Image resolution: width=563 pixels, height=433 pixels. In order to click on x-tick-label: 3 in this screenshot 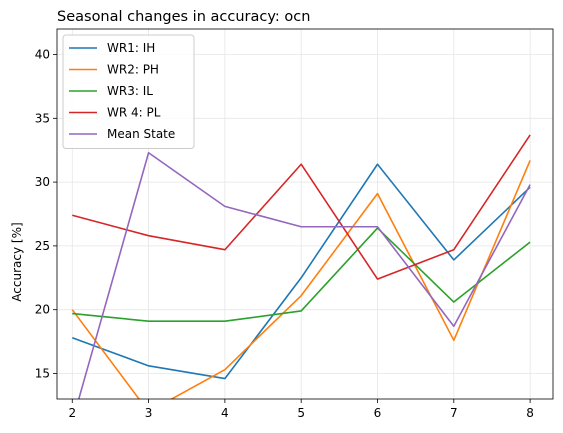, I will do `click(149, 413)`.